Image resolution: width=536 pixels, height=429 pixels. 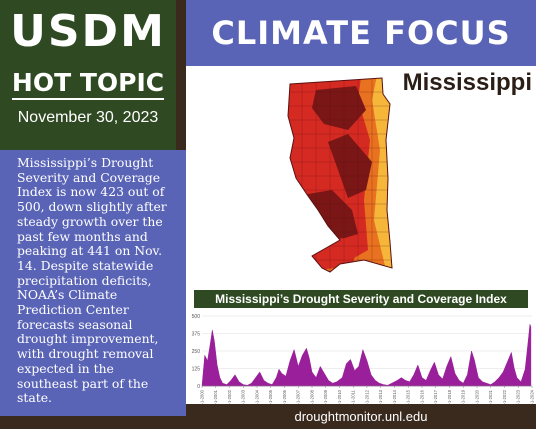 What do you see at coordinates (256, 397) in the screenshot?
I see `x-tick-label: 1-1-2004` at bounding box center [256, 397].